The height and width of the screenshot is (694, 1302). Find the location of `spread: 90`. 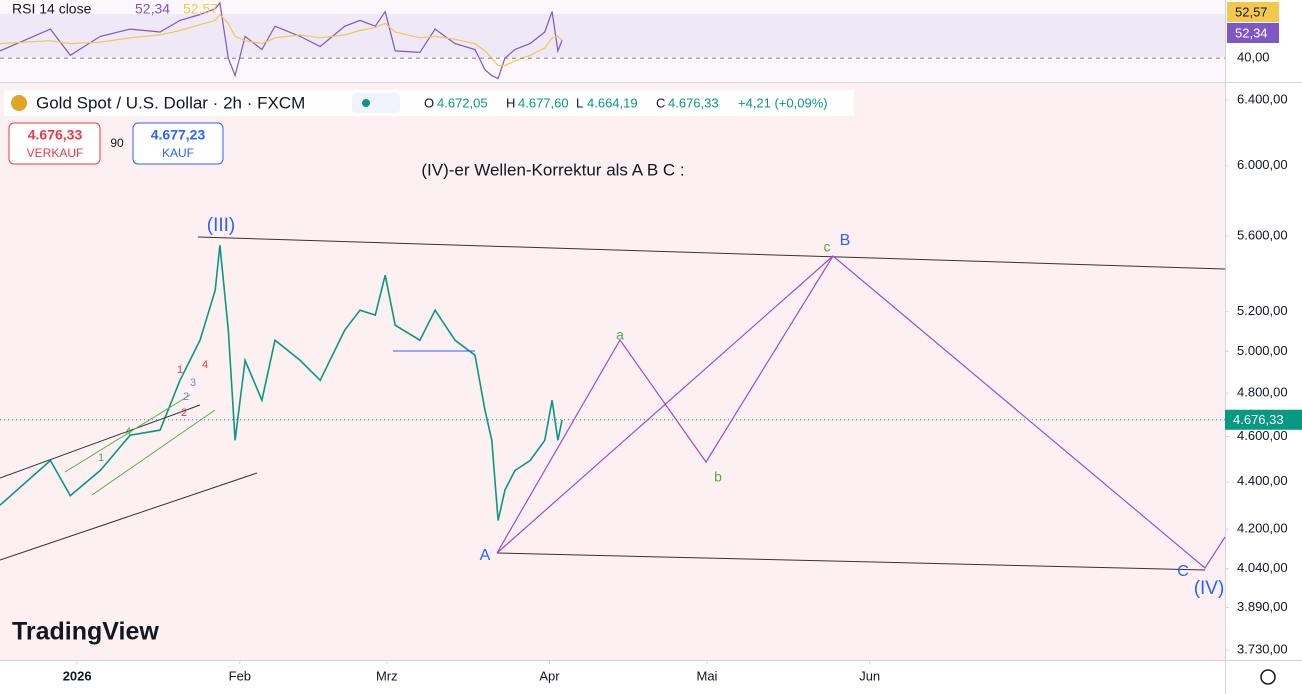

spread: 90 is located at coordinates (117, 143).